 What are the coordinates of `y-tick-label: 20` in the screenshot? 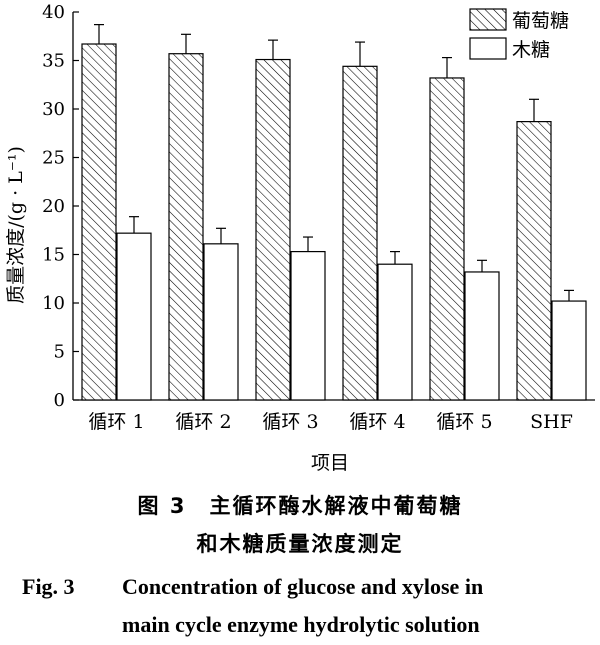 It's located at (53, 206).